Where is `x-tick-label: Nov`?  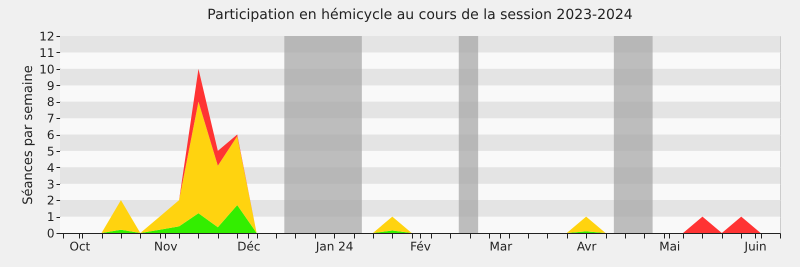
x-tick-label: Nov is located at coordinates (166, 247).